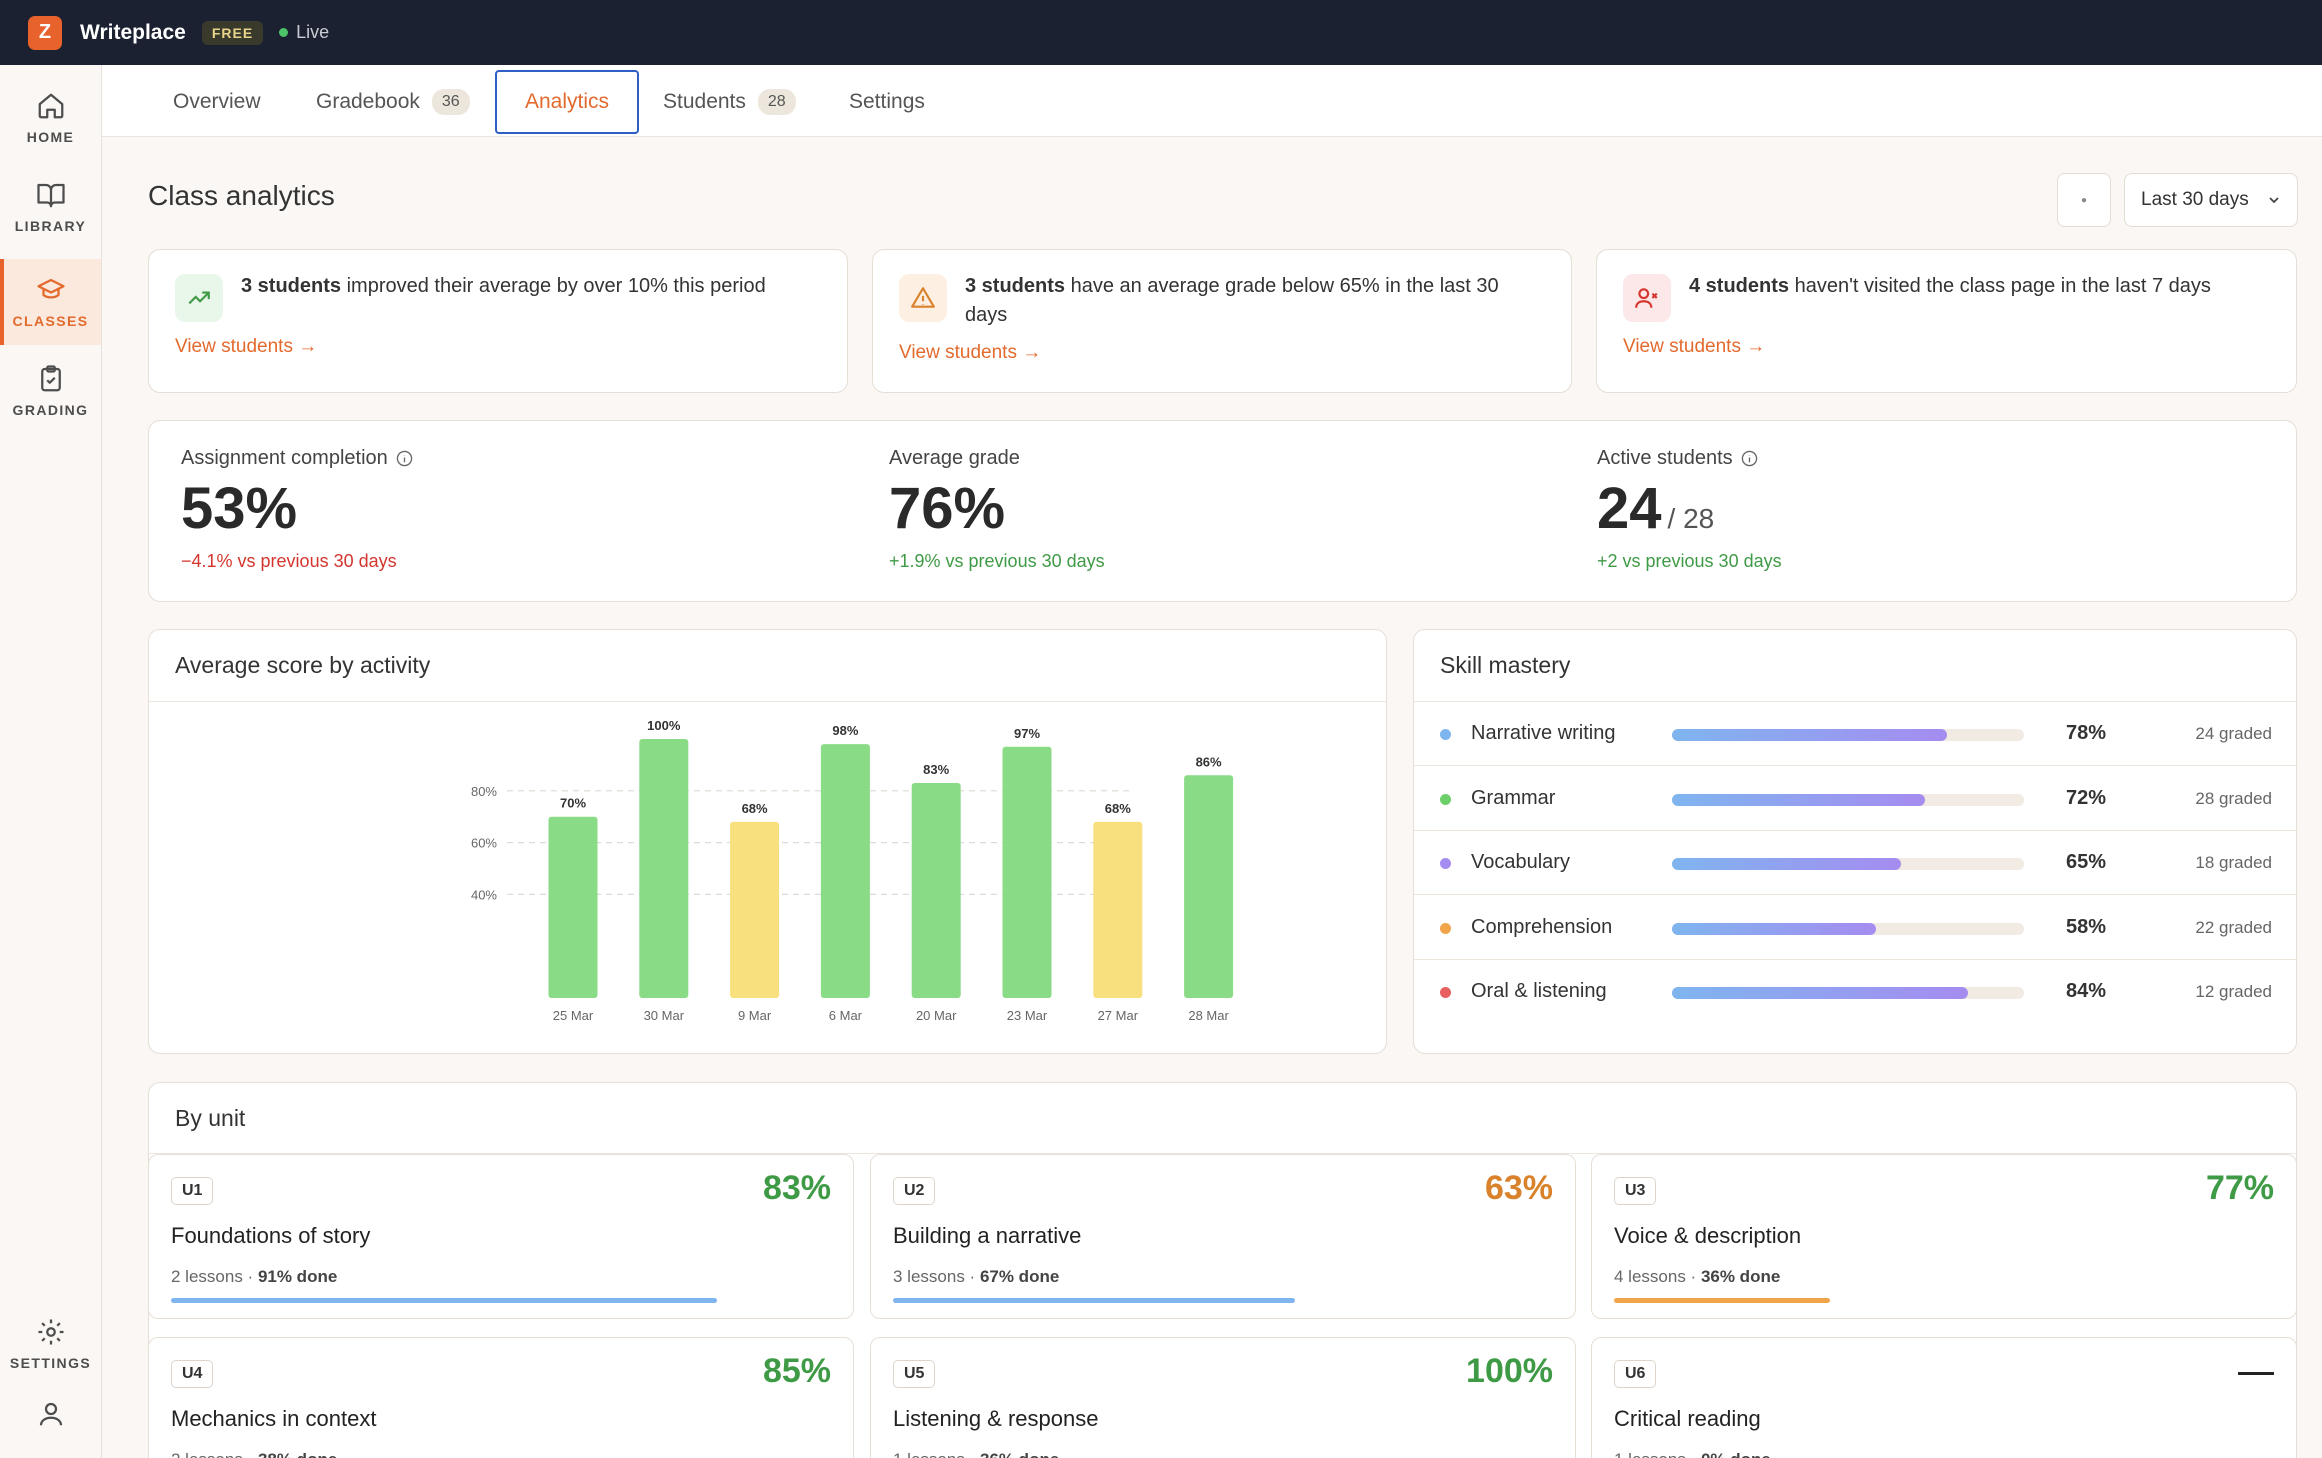 The height and width of the screenshot is (1458, 2322). Describe the element at coordinates (2086, 733) in the screenshot. I see `skill-percent: 78%` at that location.